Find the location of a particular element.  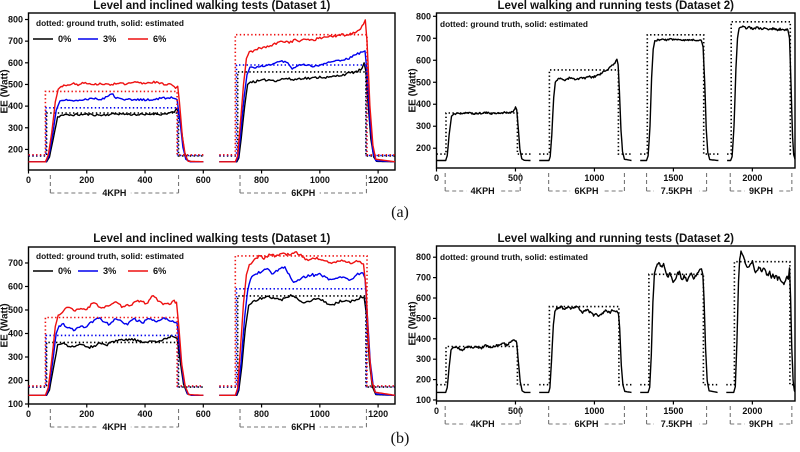

y-axis: 100 200 300 400 500 600 700 800 is located at coordinates (426, 328).